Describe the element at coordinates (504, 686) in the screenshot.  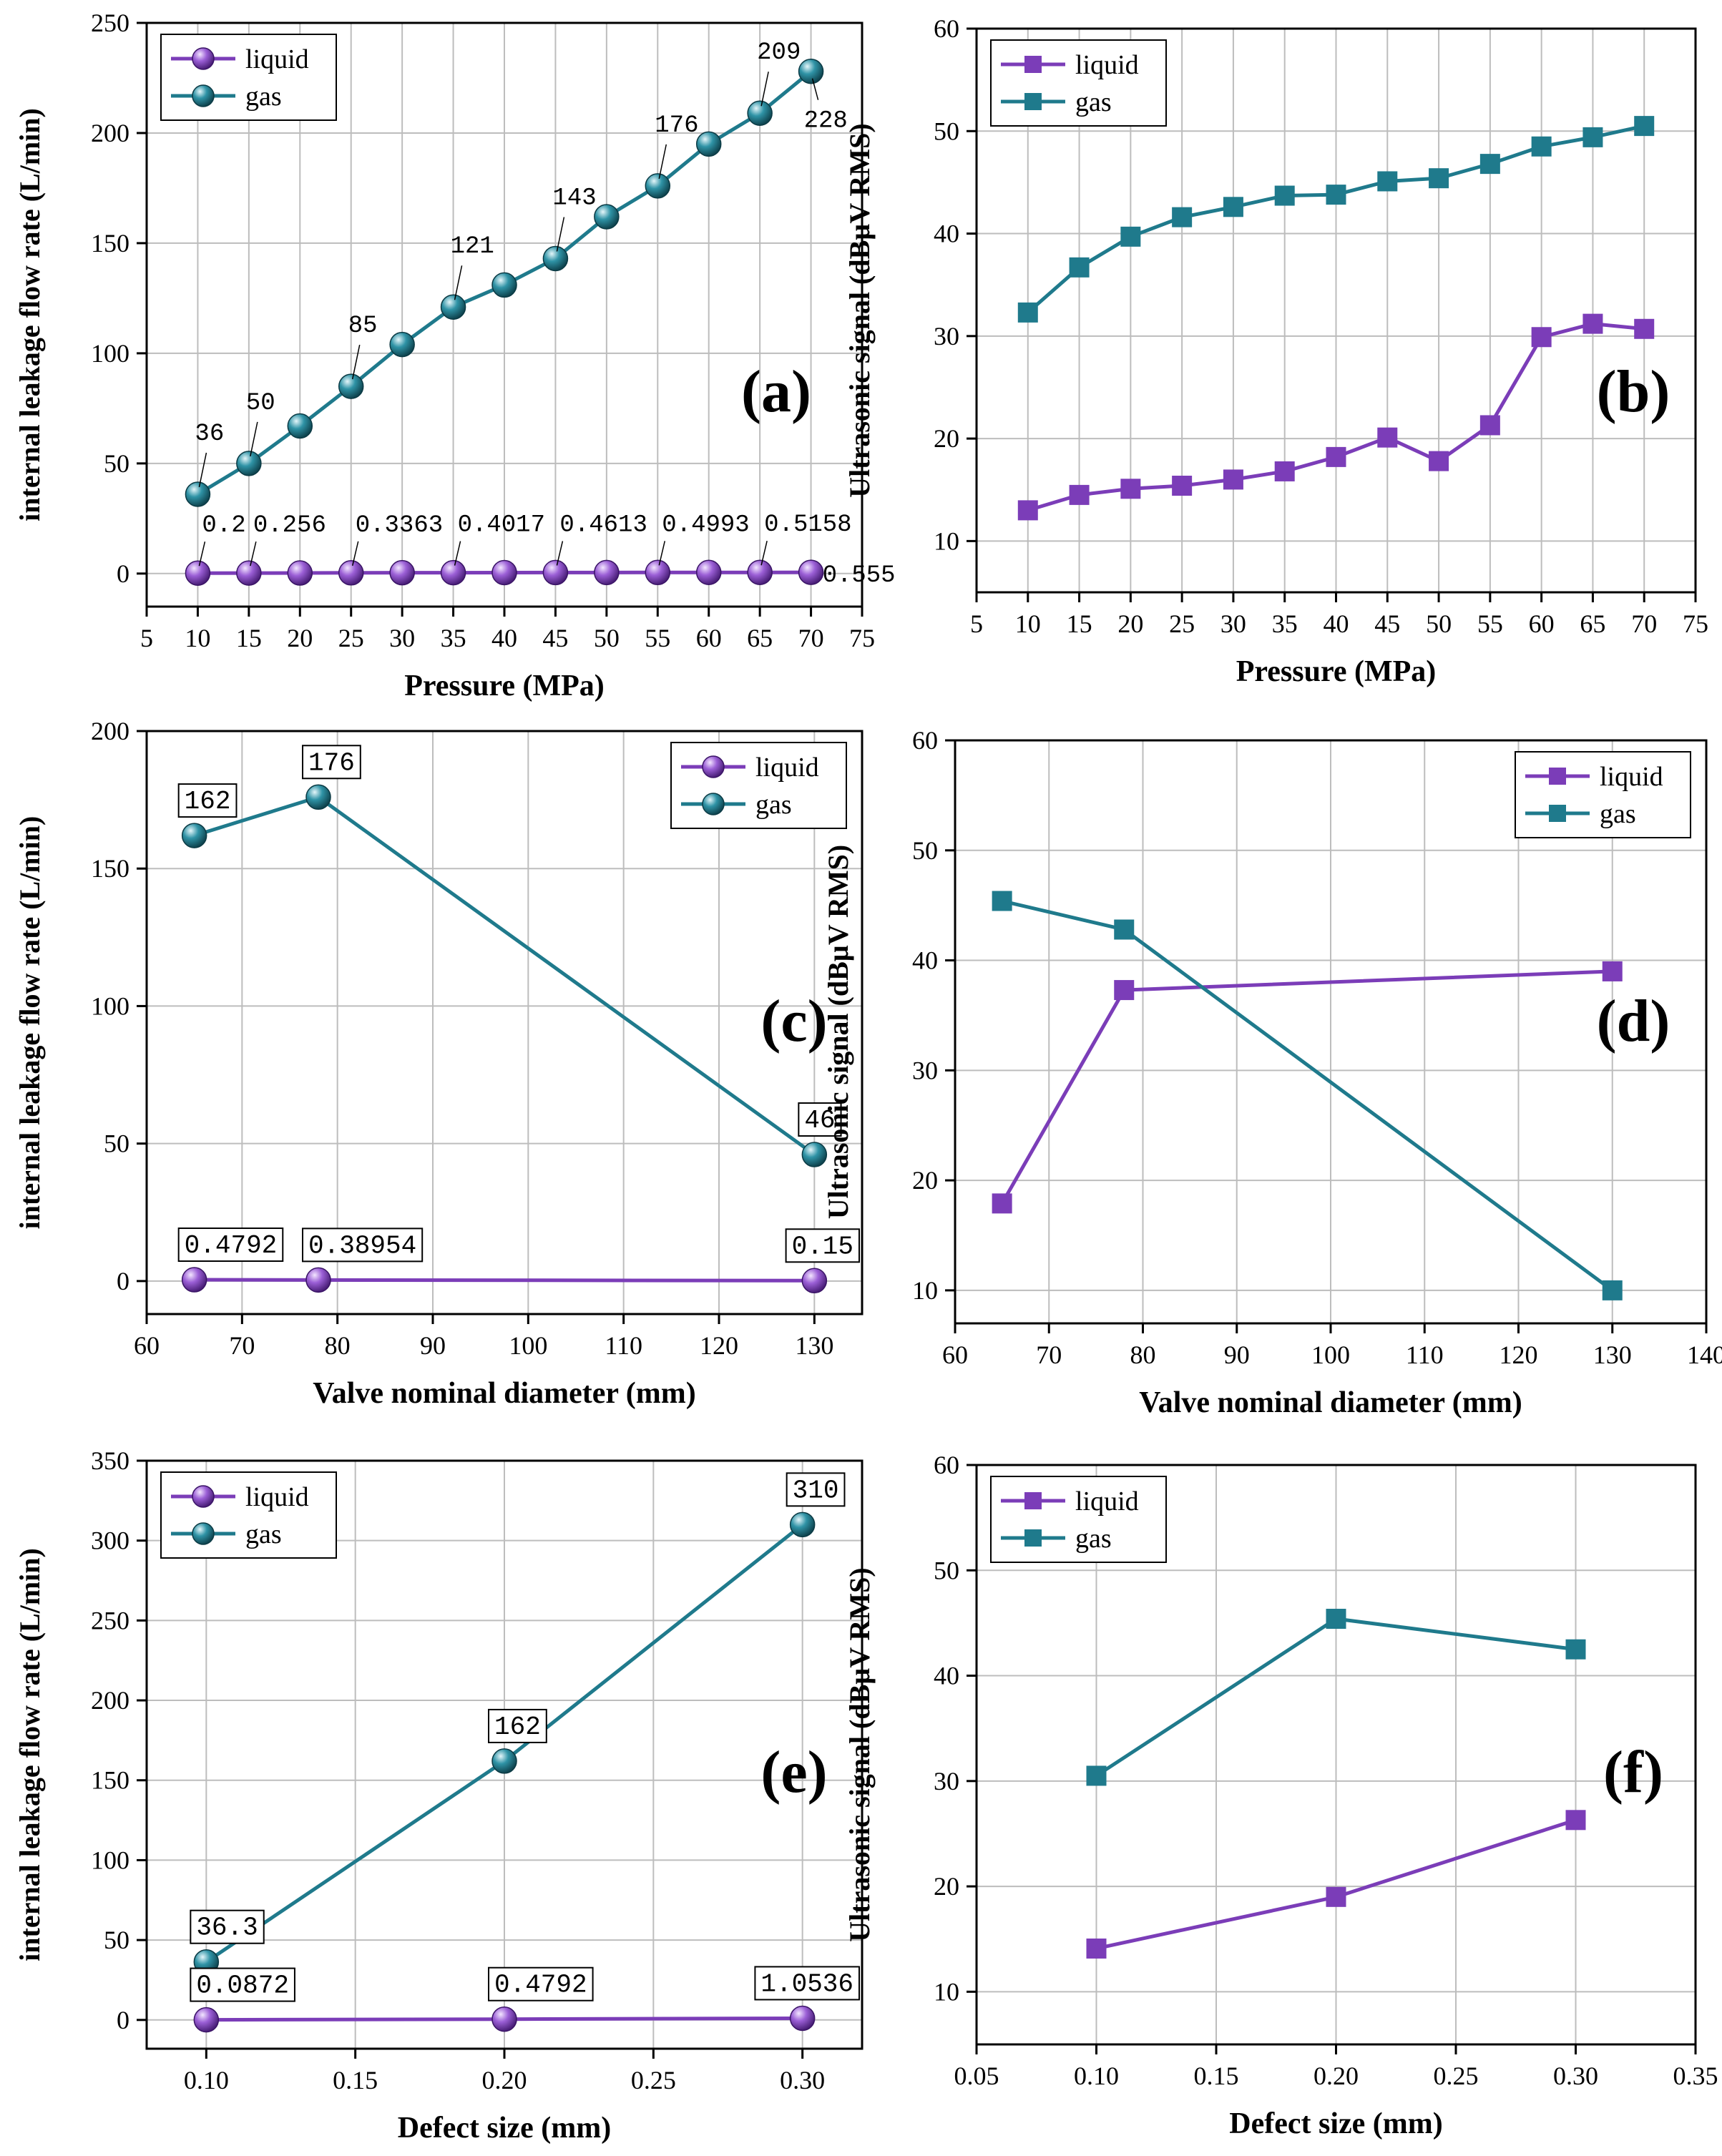
I see `x-axis-title: Pressure (MPa)` at that location.